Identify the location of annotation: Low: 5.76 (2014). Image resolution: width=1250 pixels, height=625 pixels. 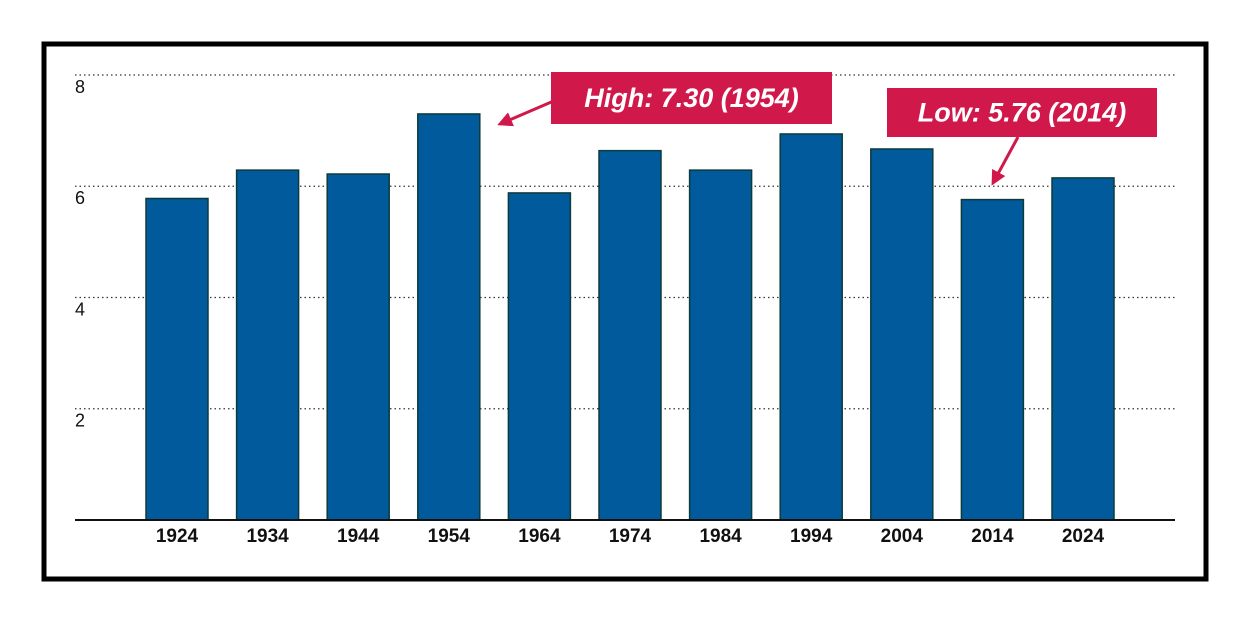
(1022, 137).